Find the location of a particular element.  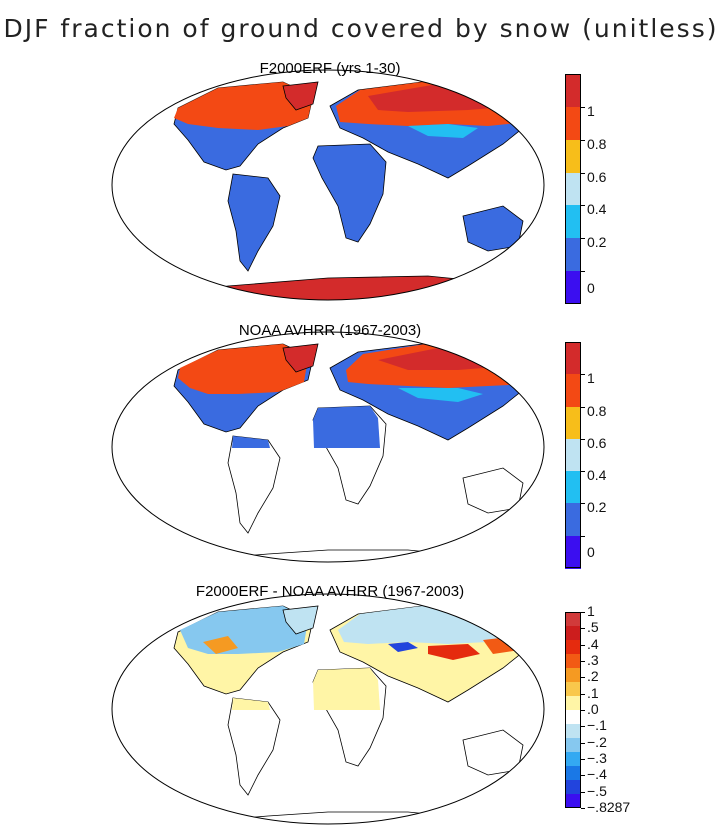

colorbar-label: .1 is located at coordinates (593, 692).